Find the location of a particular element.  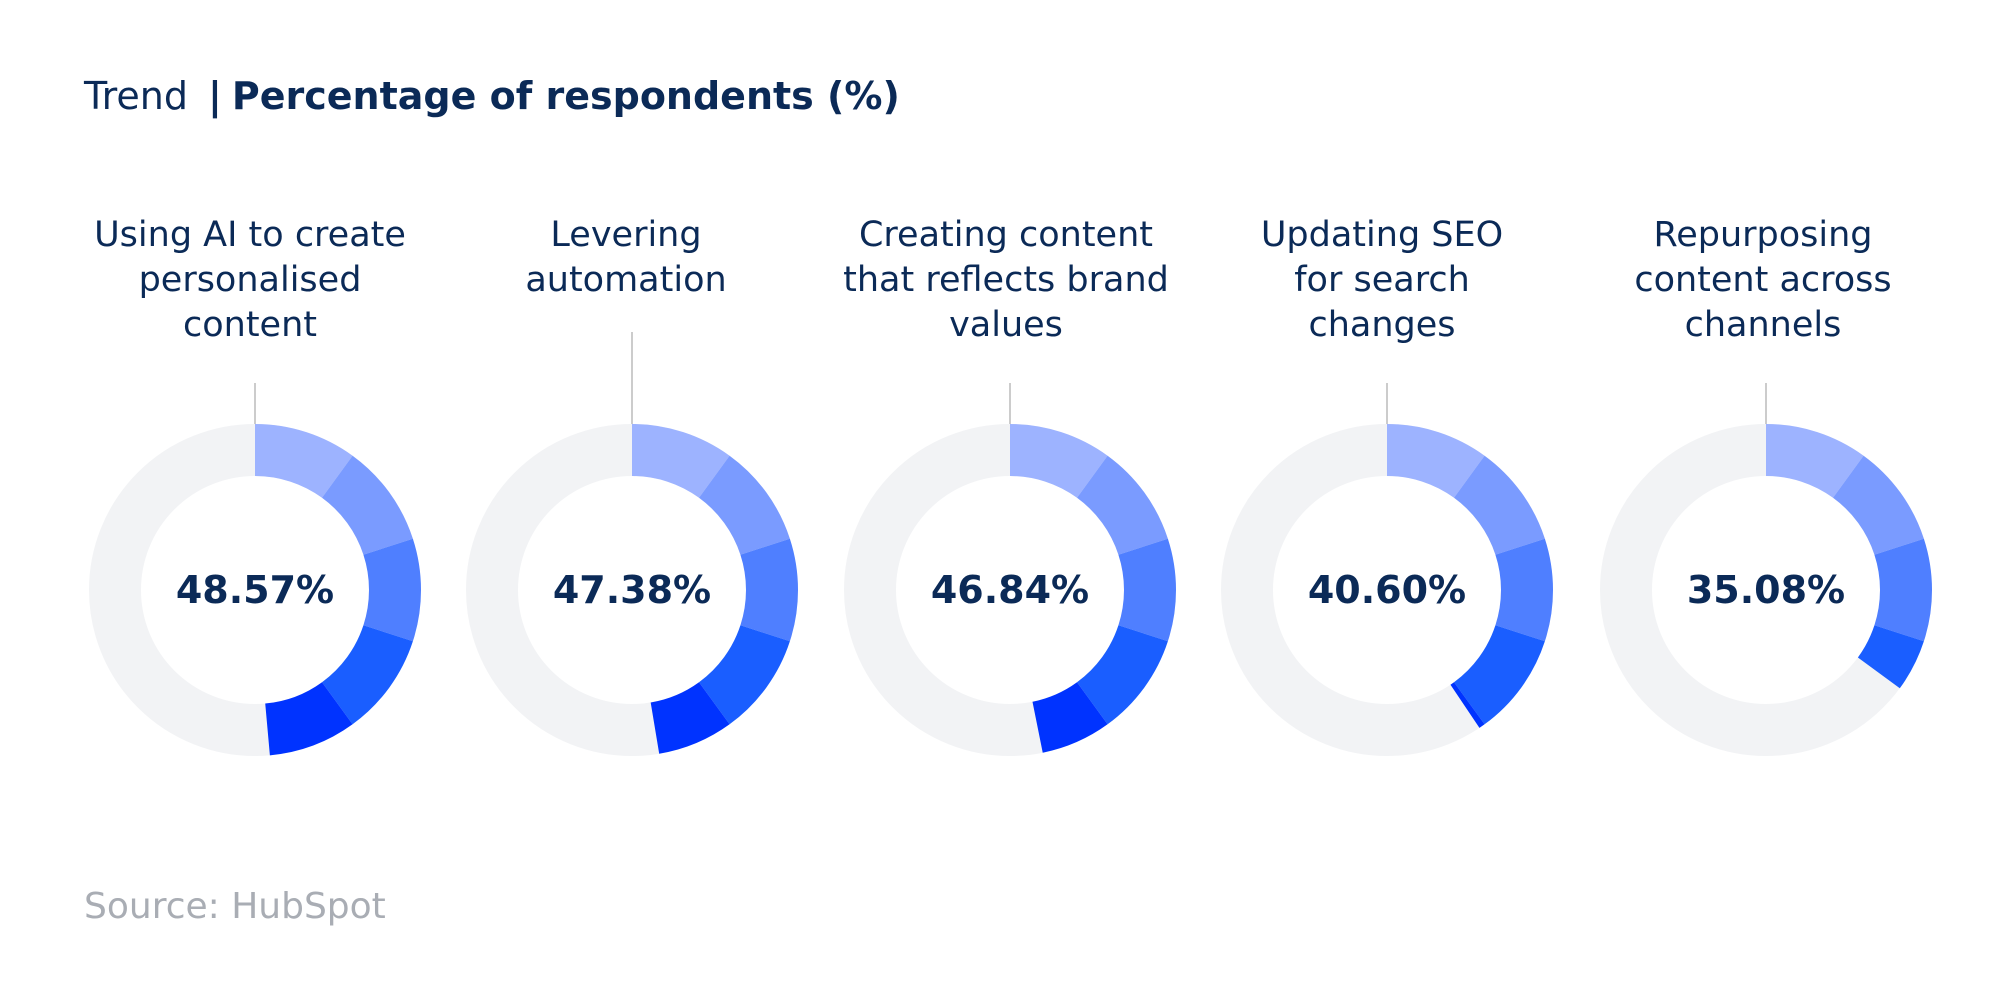

value-label: 40.60% is located at coordinates (1387, 590).